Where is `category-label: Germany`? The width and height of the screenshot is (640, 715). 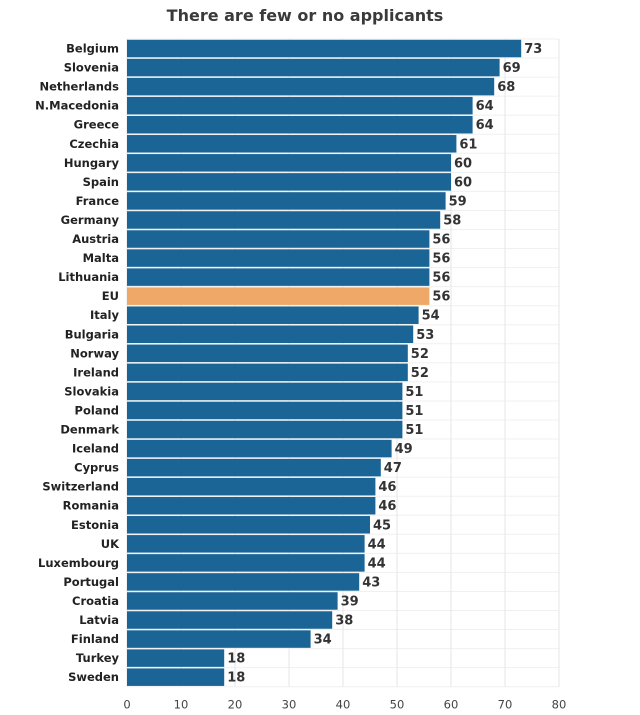
category-label: Germany is located at coordinates (90, 220).